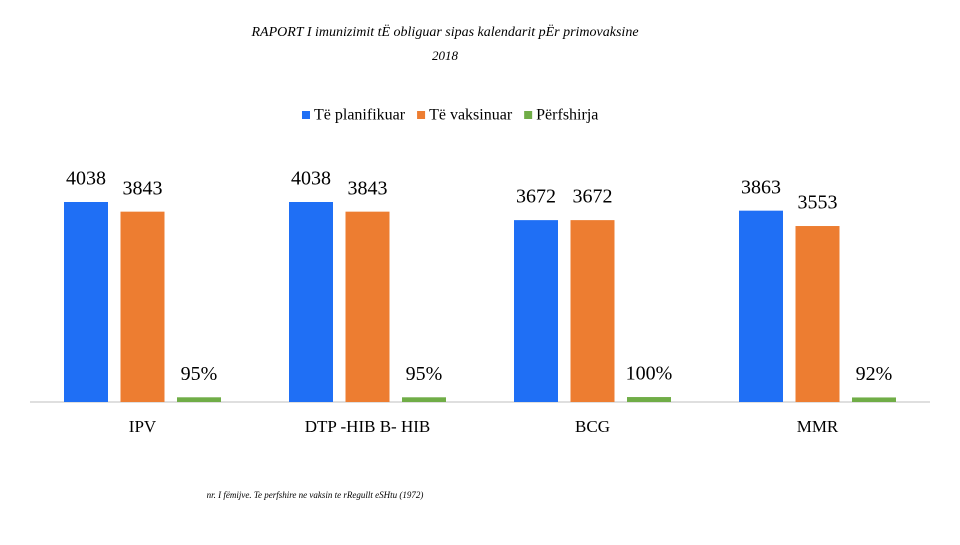 The image size is (960, 545). Describe the element at coordinates (360, 115) in the screenshot. I see `legend-label: Të planifikuar` at that location.